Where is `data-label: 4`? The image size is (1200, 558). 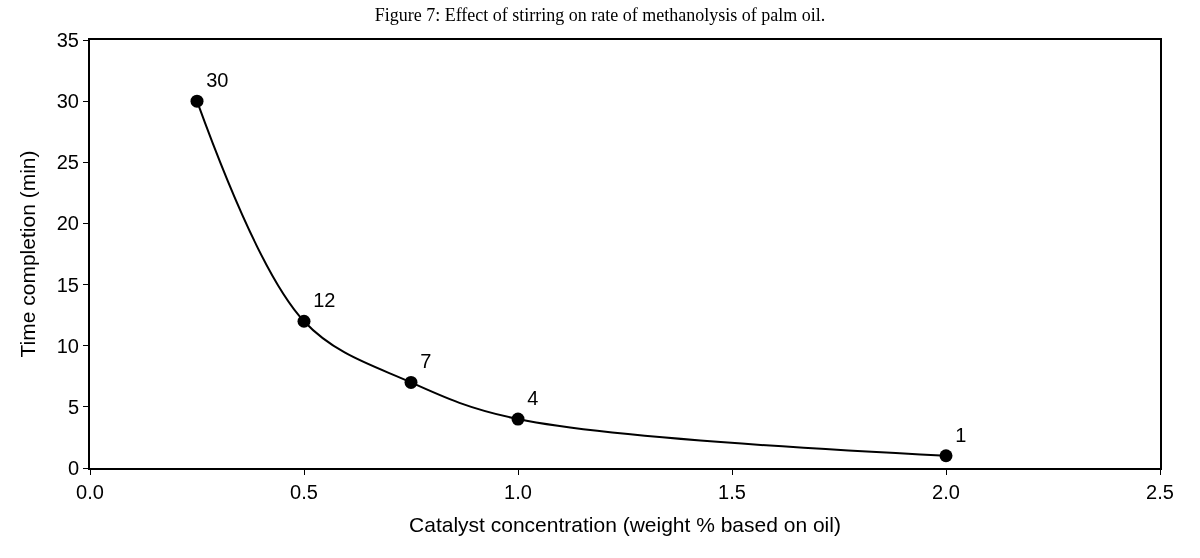 data-label: 4 is located at coordinates (533, 397).